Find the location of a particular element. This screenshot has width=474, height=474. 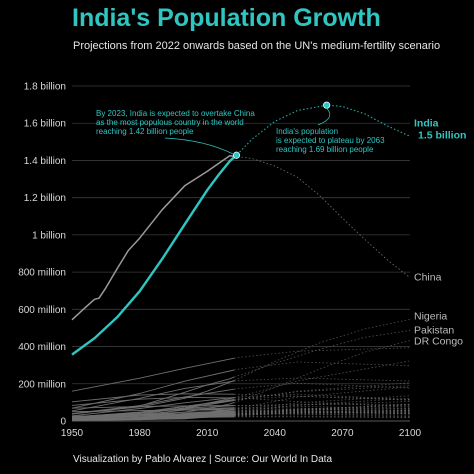

country-43-projection-line is located at coordinates (322, 413).